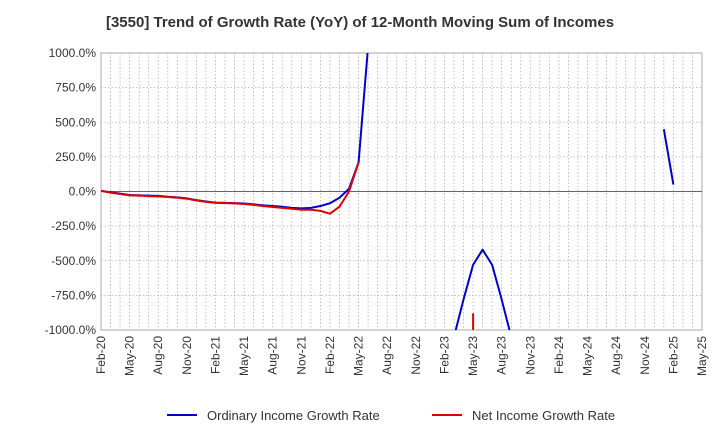 This screenshot has height=440, width=720. What do you see at coordinates (71, 330) in the screenshot?
I see `y-tick-label: -1000.0%` at bounding box center [71, 330].